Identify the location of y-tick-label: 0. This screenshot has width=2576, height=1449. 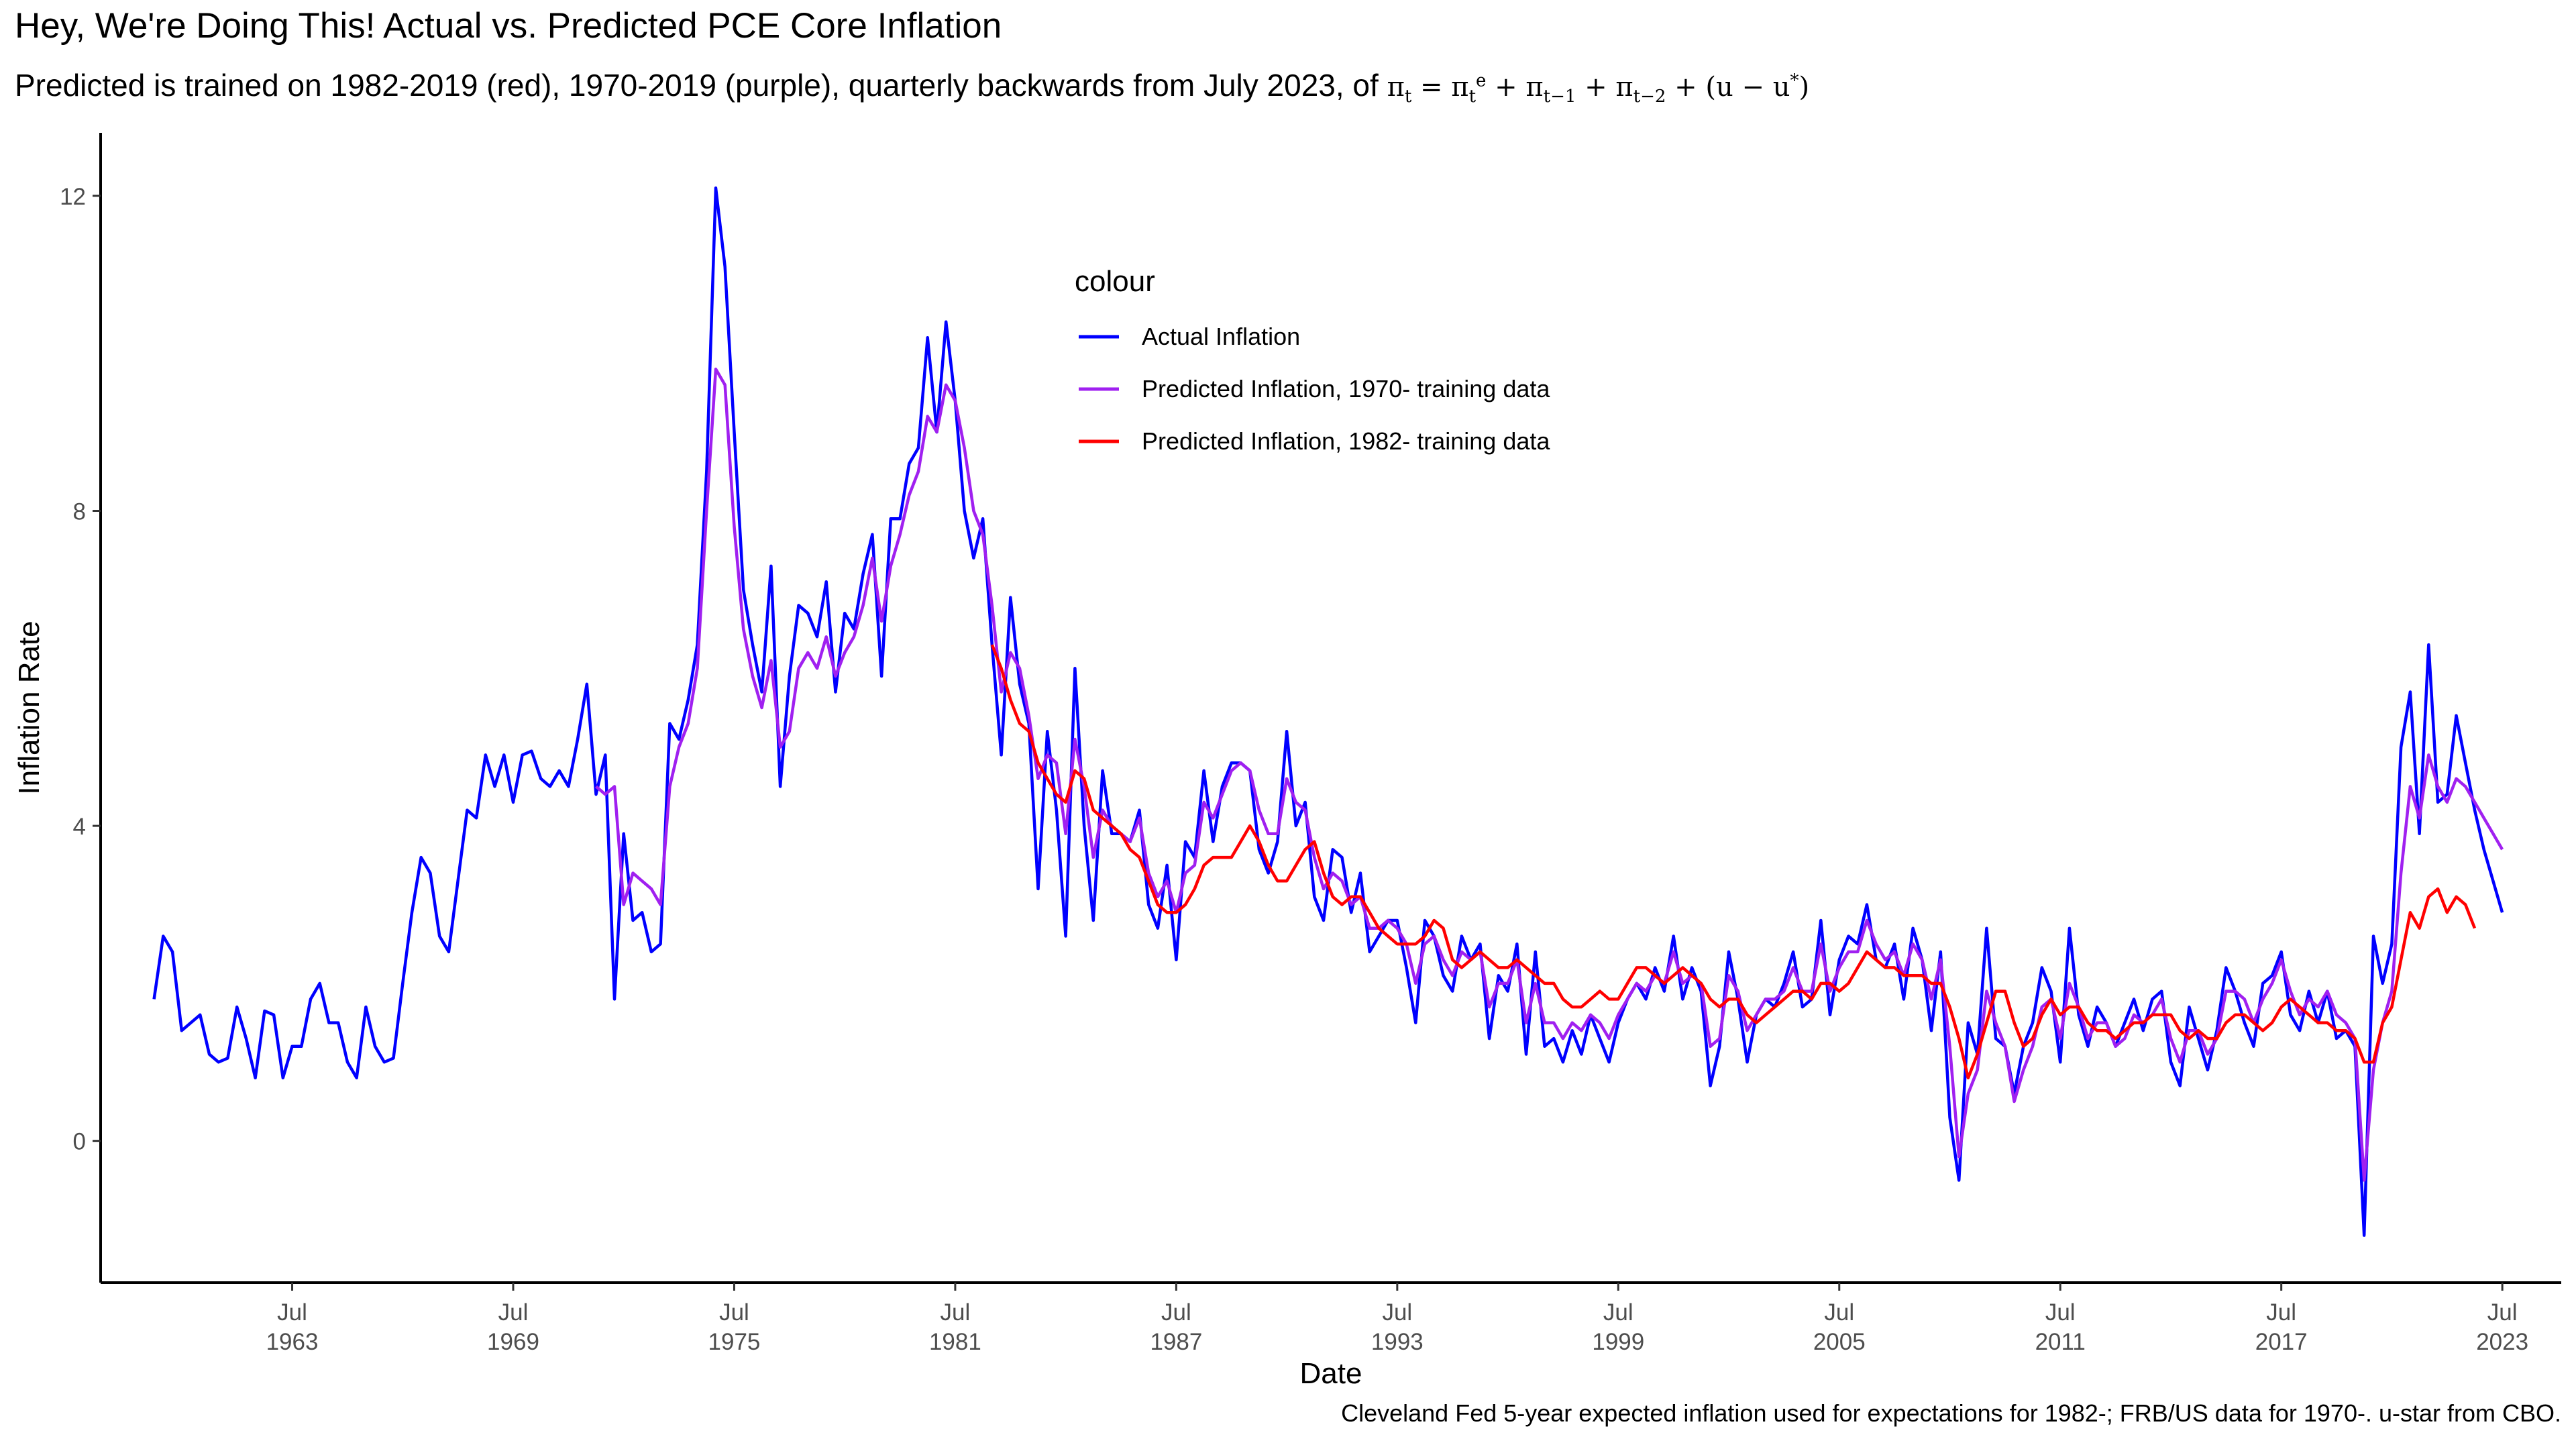
(79, 1142).